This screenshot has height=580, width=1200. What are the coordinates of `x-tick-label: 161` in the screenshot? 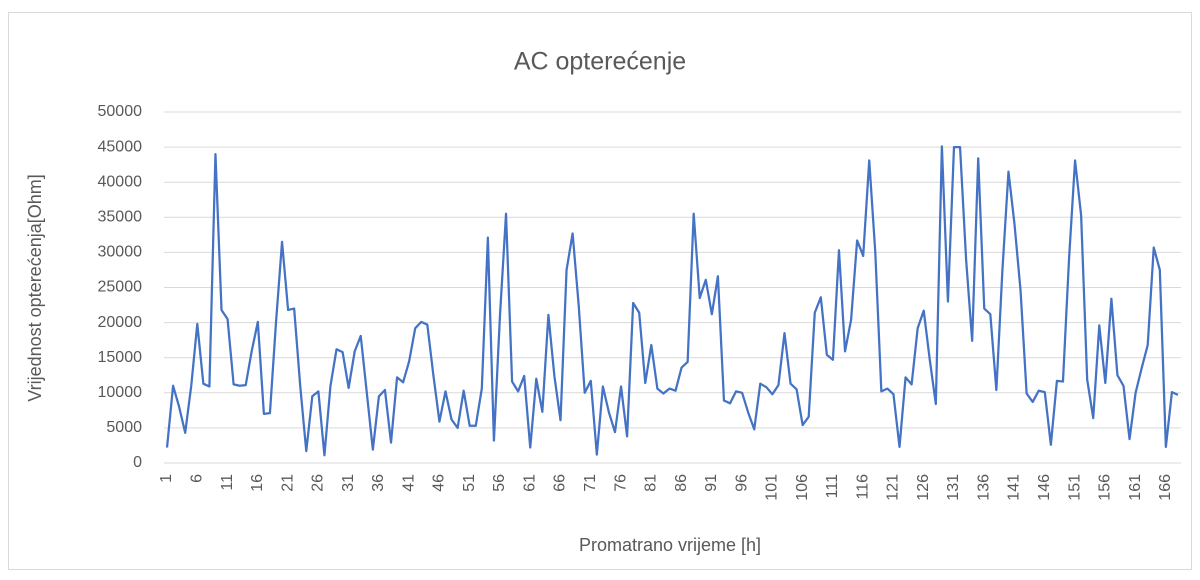 It's located at (1135, 487).